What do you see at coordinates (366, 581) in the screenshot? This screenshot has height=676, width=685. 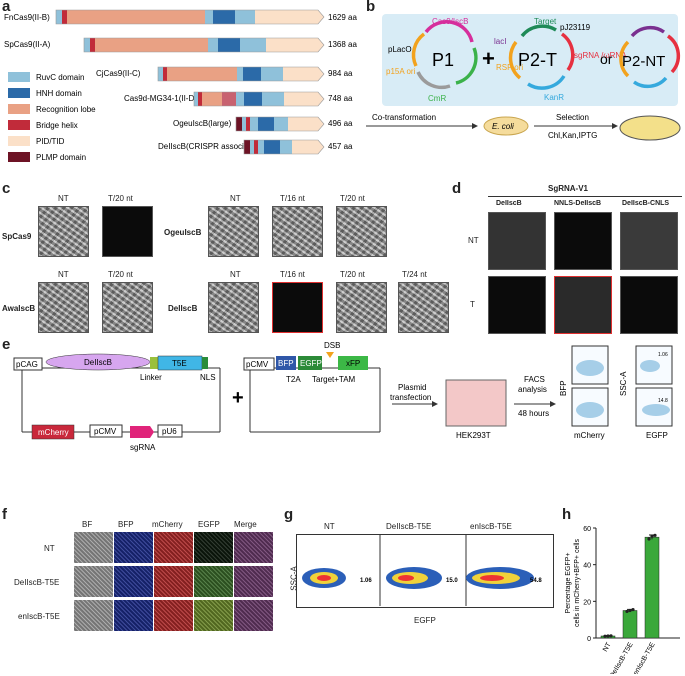 I see `gate-value: 1.06` at bounding box center [366, 581].